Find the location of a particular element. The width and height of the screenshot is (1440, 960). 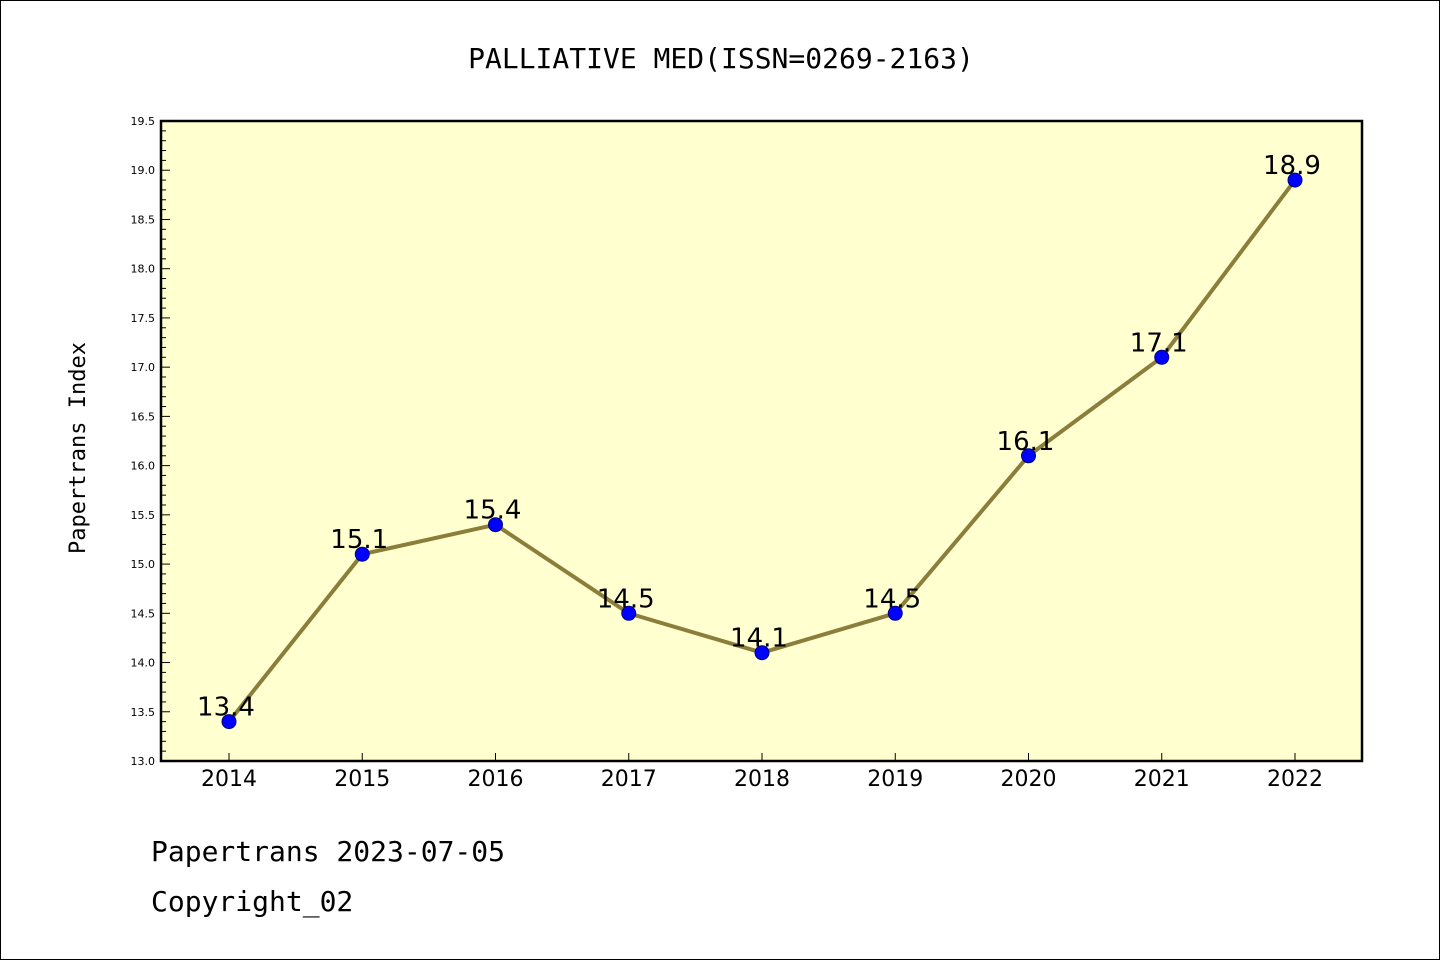

y-tick-label: 13.5 is located at coordinates (143, 712).